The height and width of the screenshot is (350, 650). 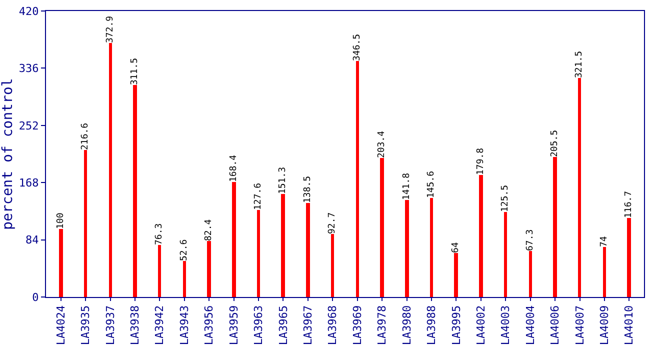 What do you see at coordinates (234, 168) in the screenshot?
I see `data-label: 168.4` at bounding box center [234, 168].